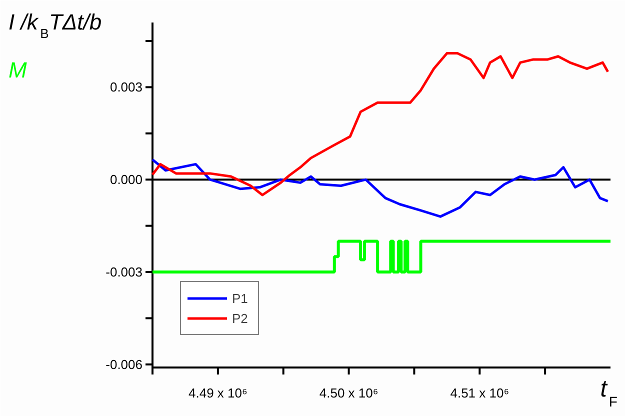  I want to click on legend-label: P2, so click(240, 318).